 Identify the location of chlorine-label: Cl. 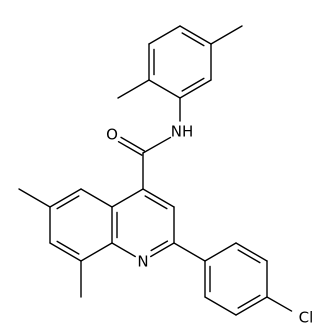
(306, 318).